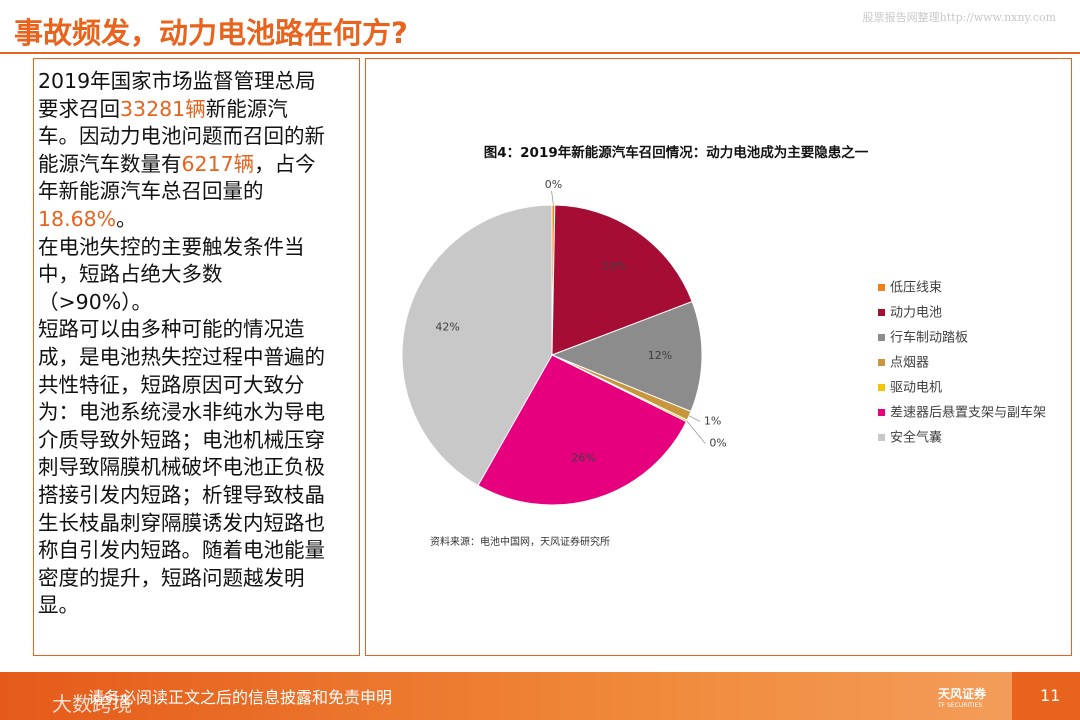 The width and height of the screenshot is (1080, 720). I want to click on slice-label: 12%, so click(660, 355).